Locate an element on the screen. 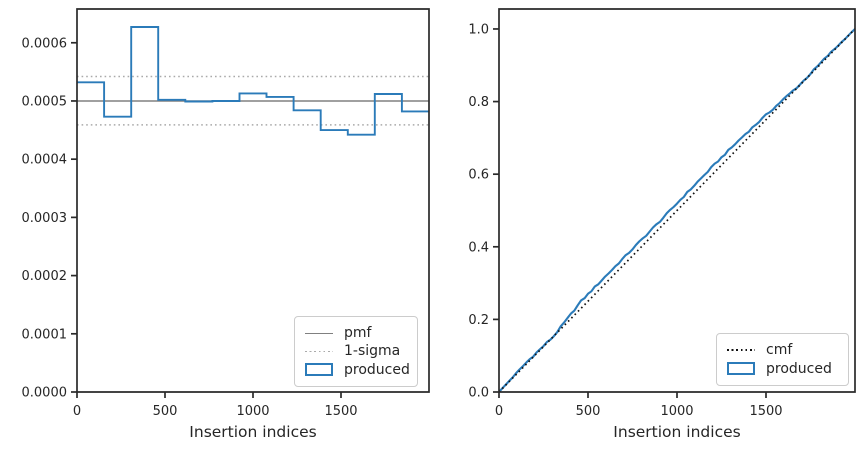 This screenshot has width=861, height=453. y-tick-label: 0.0001 is located at coordinates (45, 334).